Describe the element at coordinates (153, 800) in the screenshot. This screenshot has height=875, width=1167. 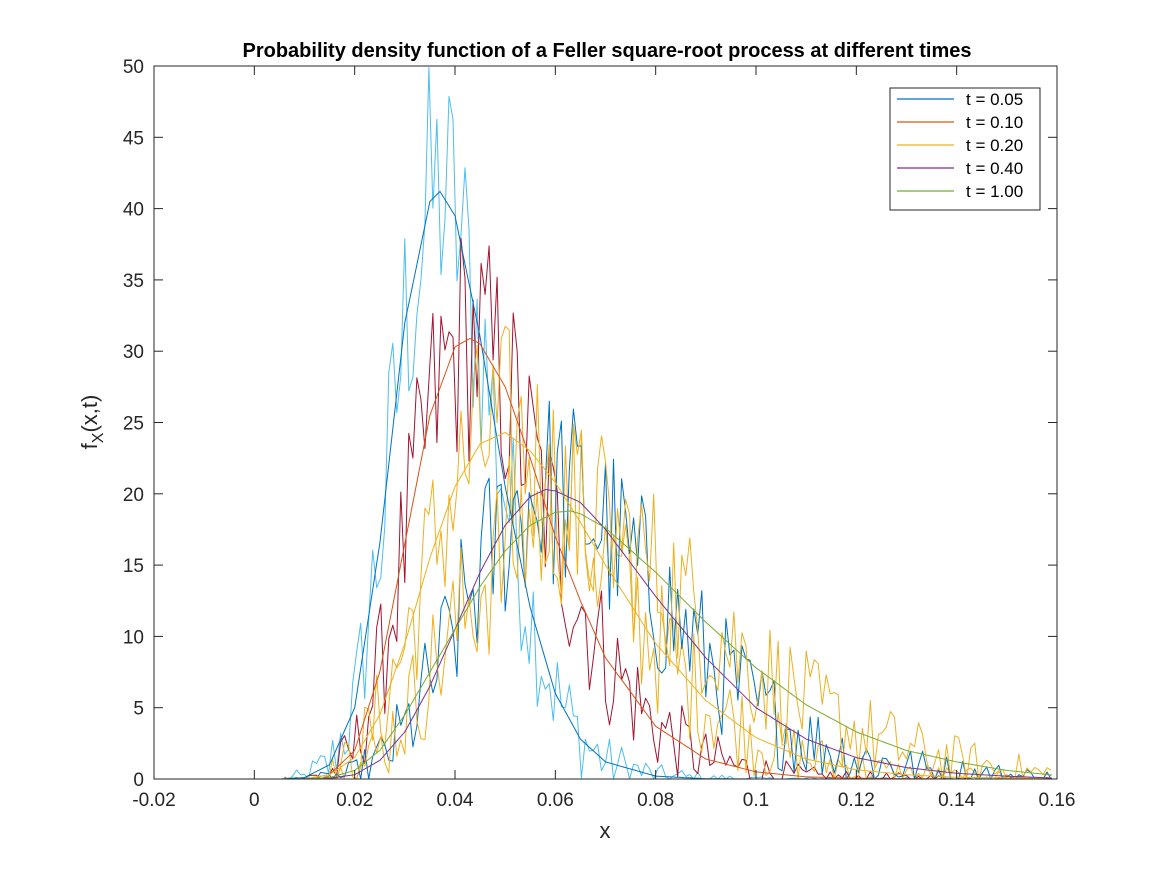
I see `x-tick-label: -0.02` at that location.